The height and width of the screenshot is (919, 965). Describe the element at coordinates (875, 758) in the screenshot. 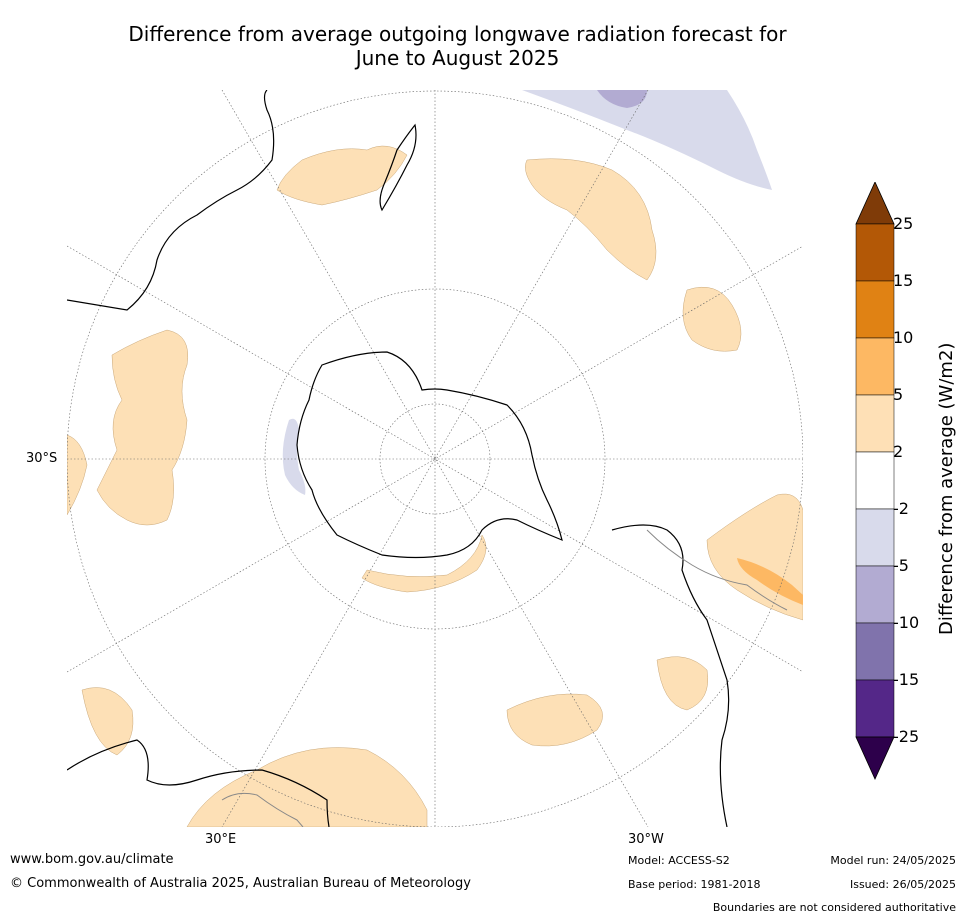

I see `colorbar-arrow-bottom` at that location.